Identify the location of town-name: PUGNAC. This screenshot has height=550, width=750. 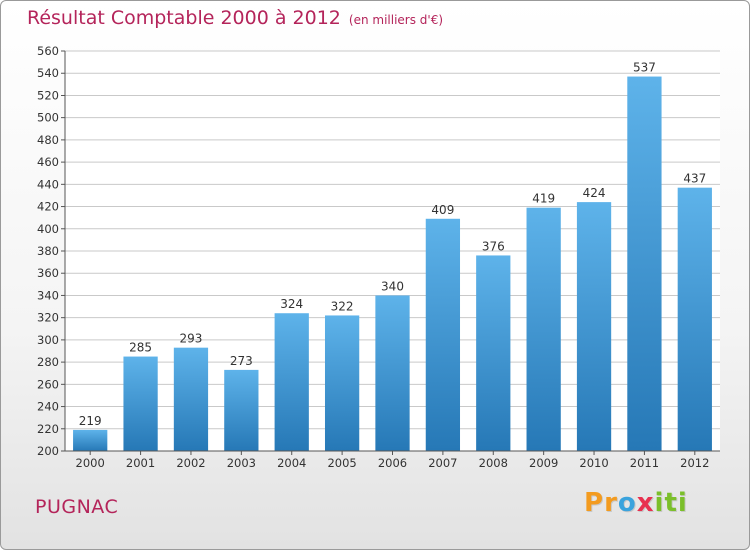
(77, 507).